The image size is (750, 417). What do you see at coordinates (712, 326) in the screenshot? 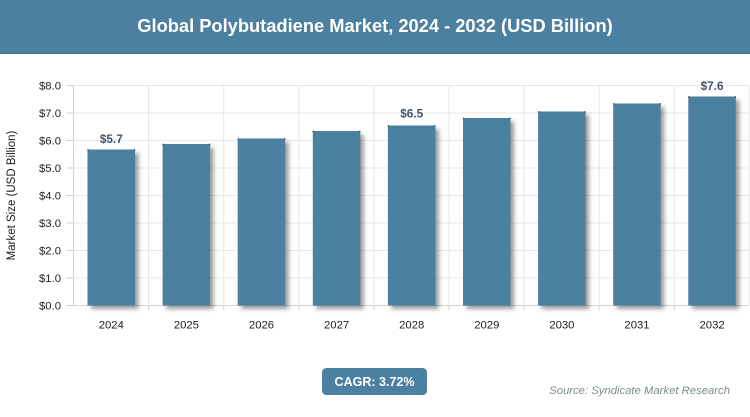
I see `svg-text: 2032` at bounding box center [712, 326].